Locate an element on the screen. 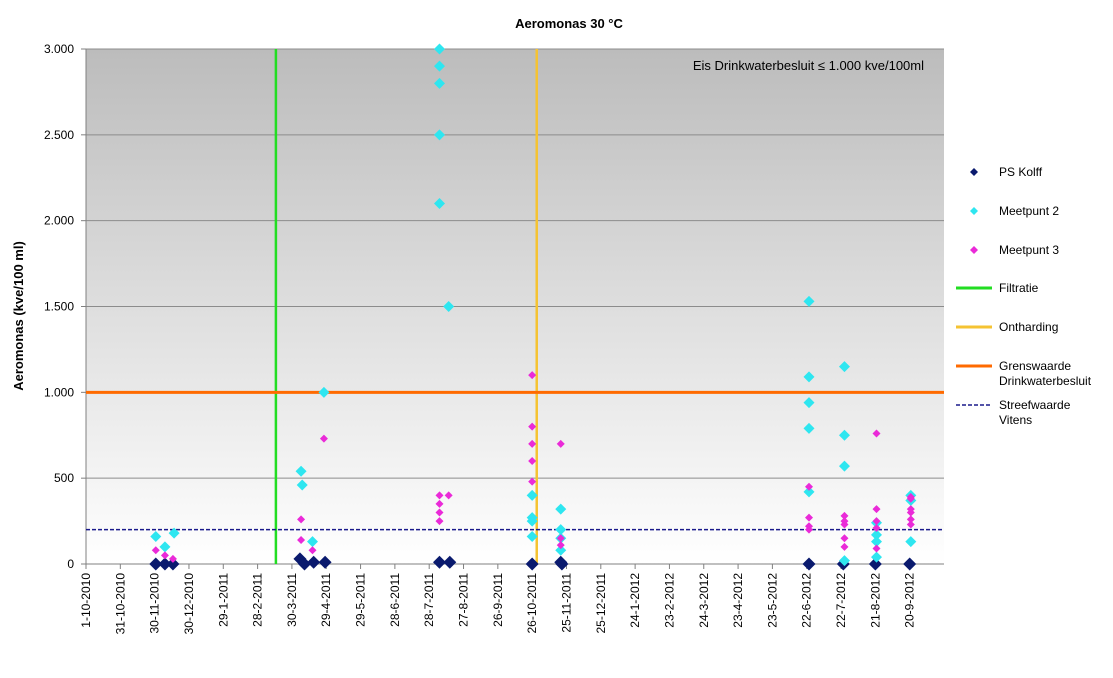 This screenshot has width=1113, height=678. x-tick-label: 29-4-2011 is located at coordinates (326, 600).